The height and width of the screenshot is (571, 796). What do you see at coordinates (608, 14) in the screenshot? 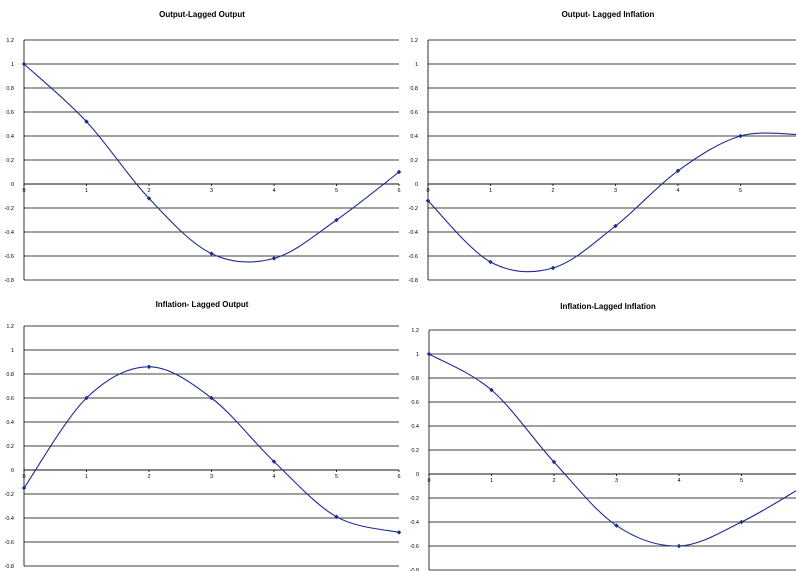
I see `chart-title: Output- Lagged Inflation` at bounding box center [608, 14].